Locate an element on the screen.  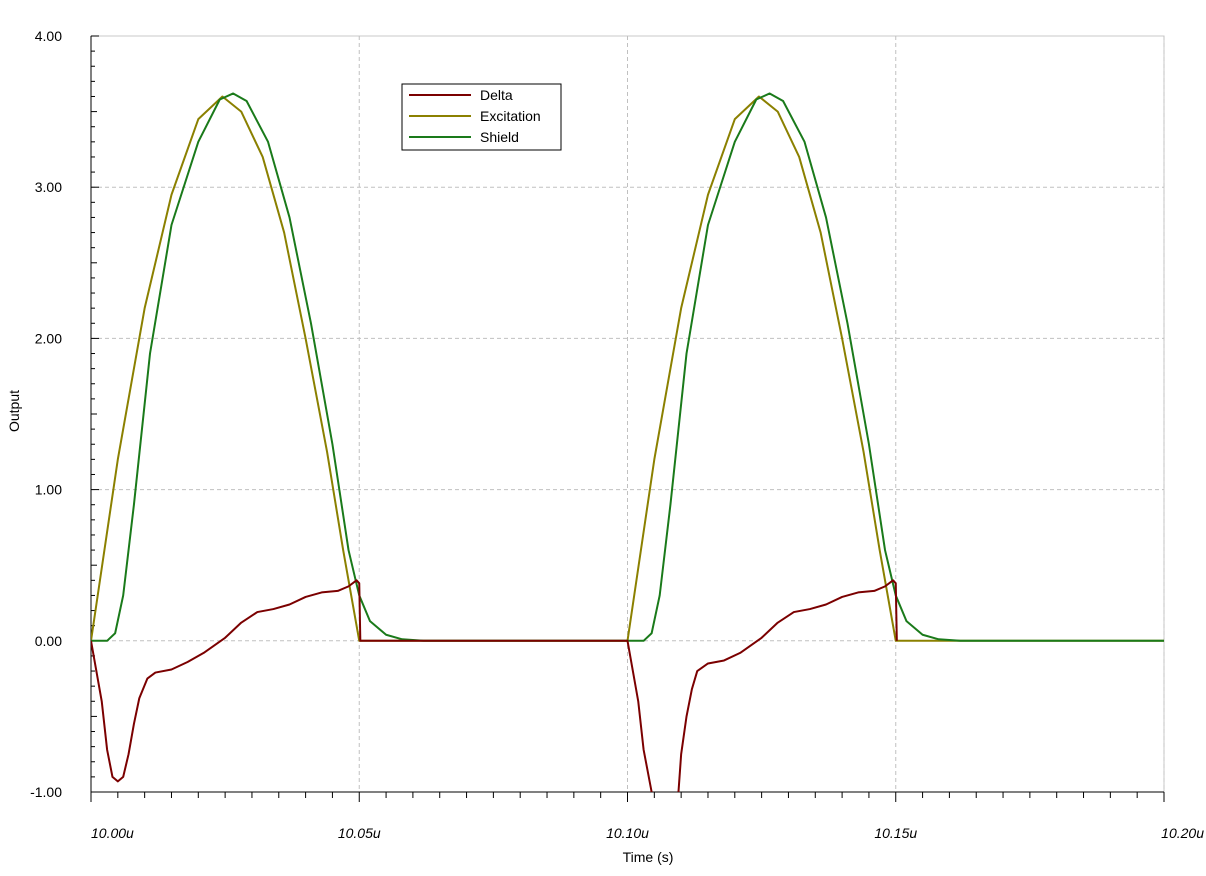
y-tick-label: -1.00 is located at coordinates (46, 792).